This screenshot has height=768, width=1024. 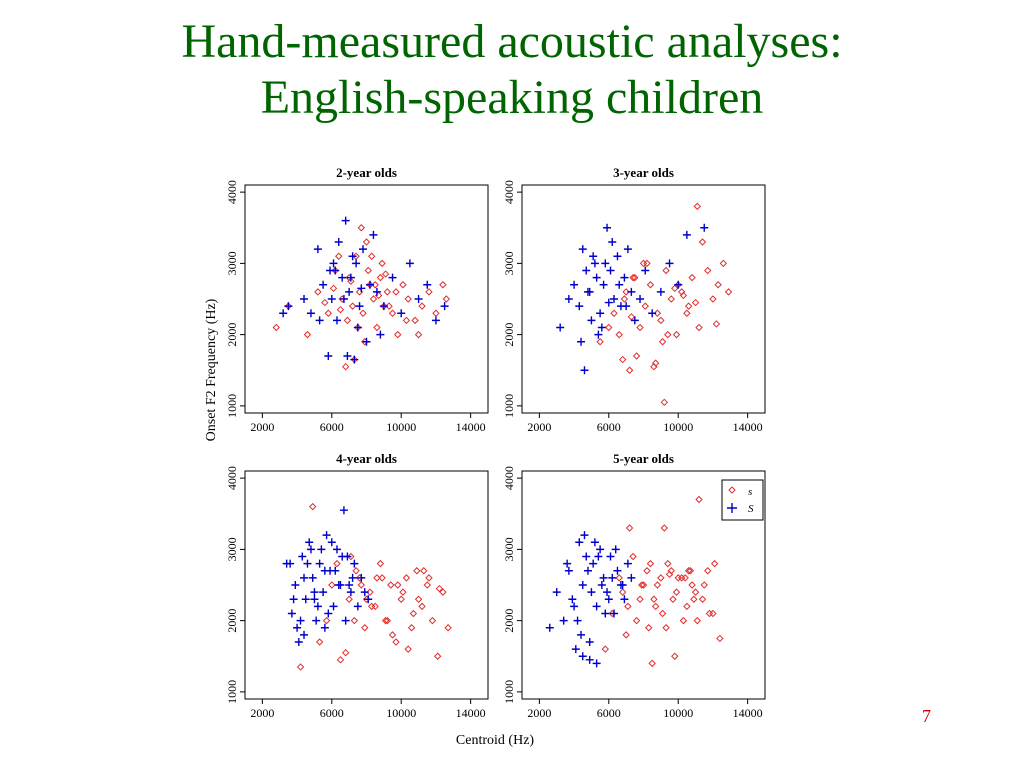 I want to click on x-tick-label: 6000, so click(x=609, y=713).